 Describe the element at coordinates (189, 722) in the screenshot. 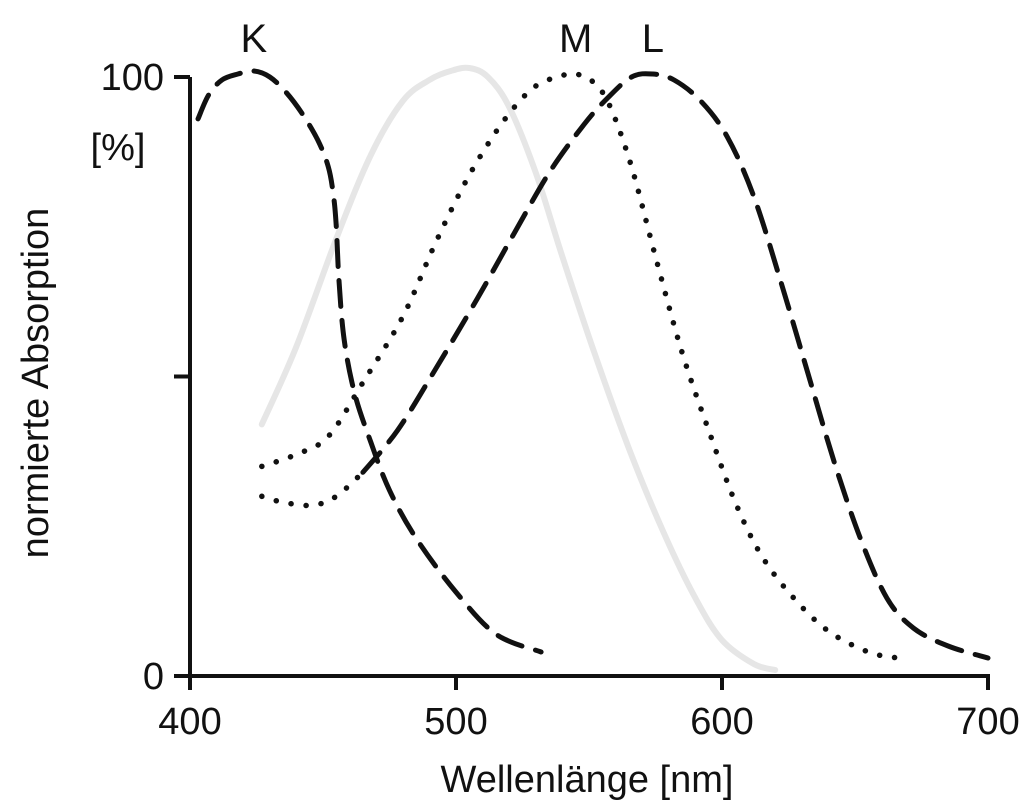

I see `x-tick-label-400: 400` at that location.